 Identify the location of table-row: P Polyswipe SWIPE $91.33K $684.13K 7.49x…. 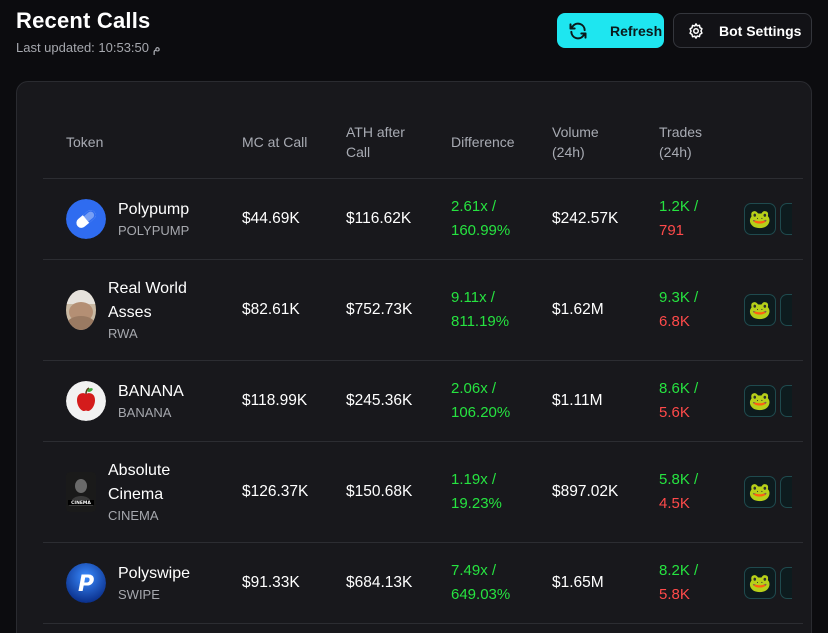
(423, 583).